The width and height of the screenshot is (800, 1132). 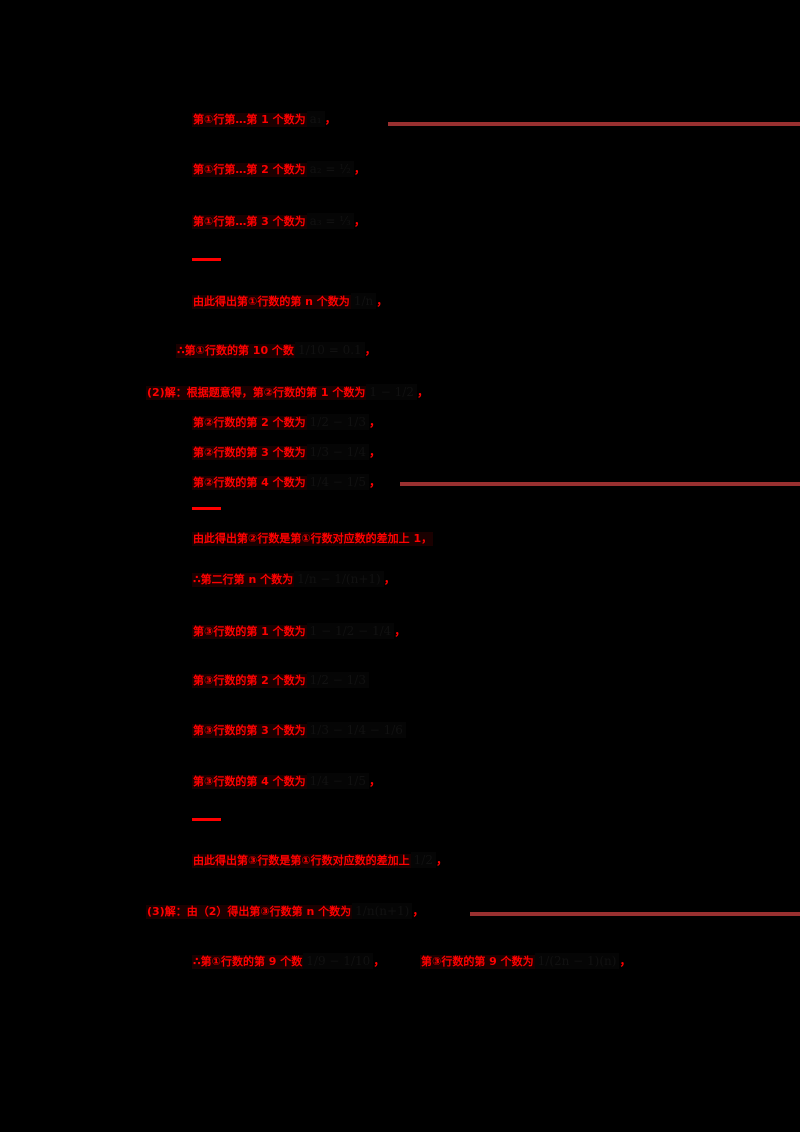 What do you see at coordinates (249, 222) in the screenshot?
I see `line-text: 第①行第…第 3 个数为` at bounding box center [249, 222].